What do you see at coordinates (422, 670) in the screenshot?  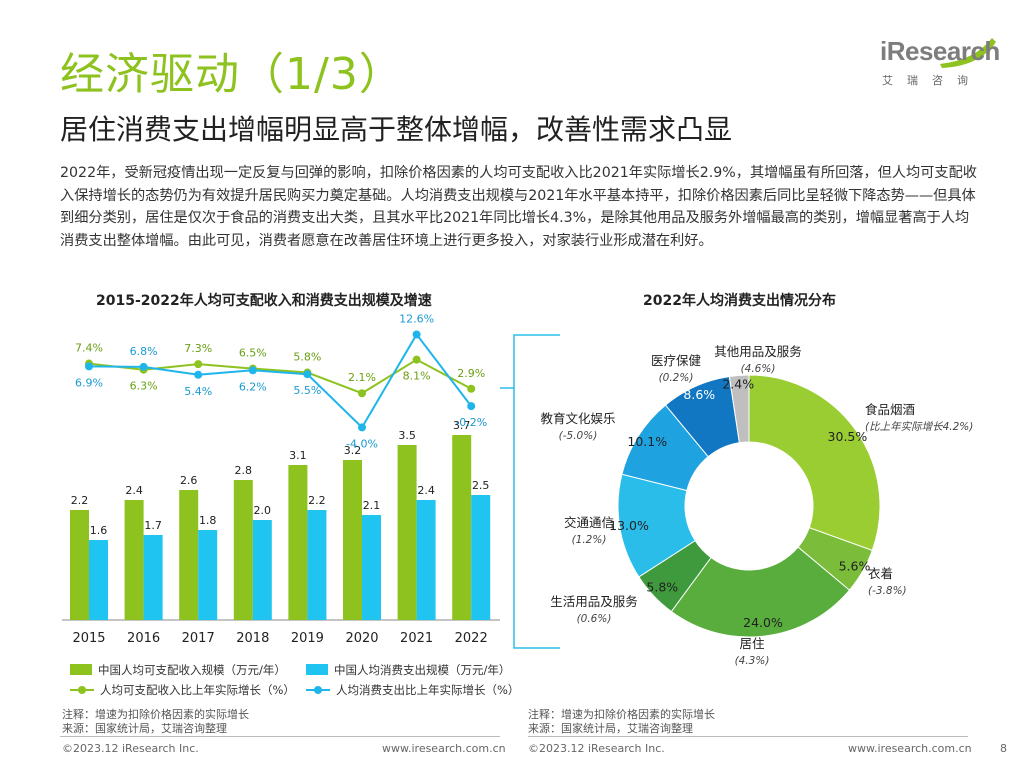 I see `legend-label: 中国人均消费支出规模（万元/年）` at bounding box center [422, 670].